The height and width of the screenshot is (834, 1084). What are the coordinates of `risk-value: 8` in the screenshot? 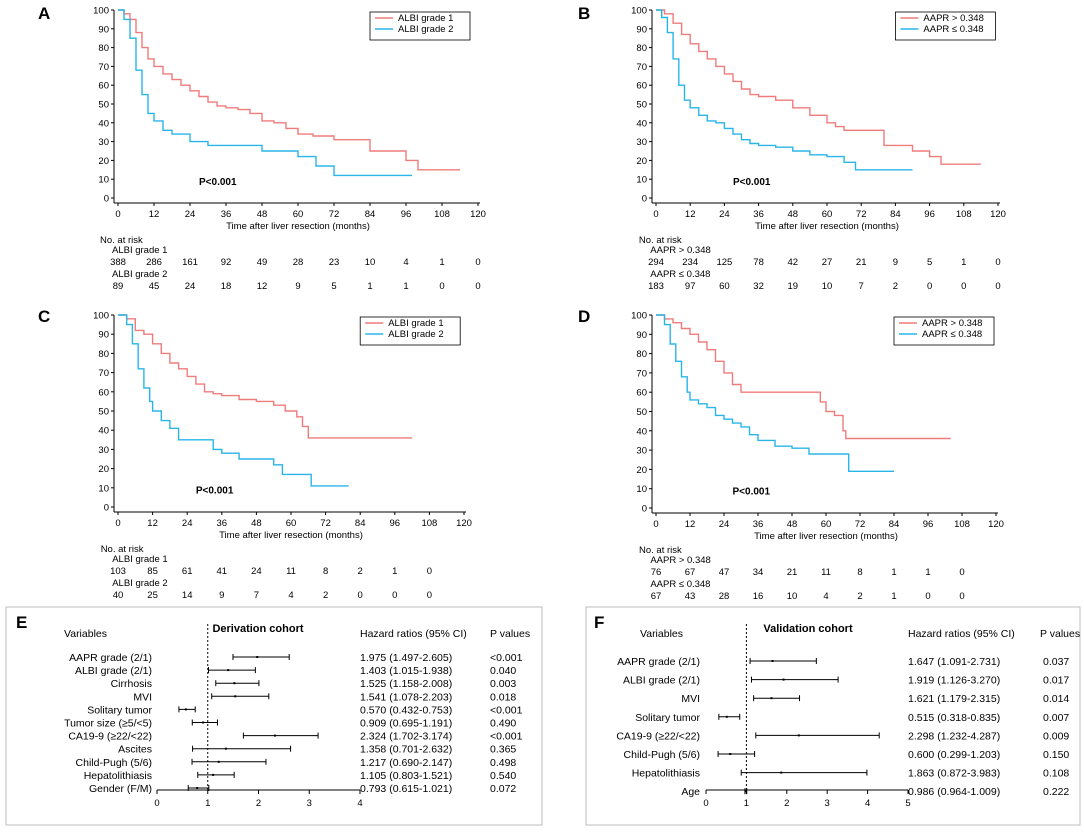 It's located at (325, 571).